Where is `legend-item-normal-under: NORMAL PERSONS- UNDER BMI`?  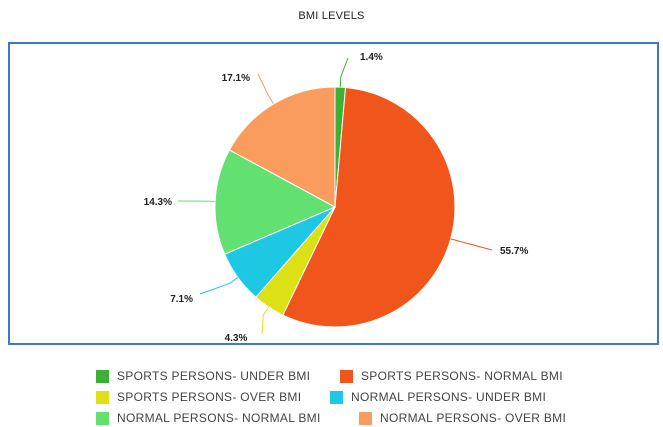
legend-item-normal-under: NORMAL PERSONS- UNDER BMI is located at coordinates (438, 397).